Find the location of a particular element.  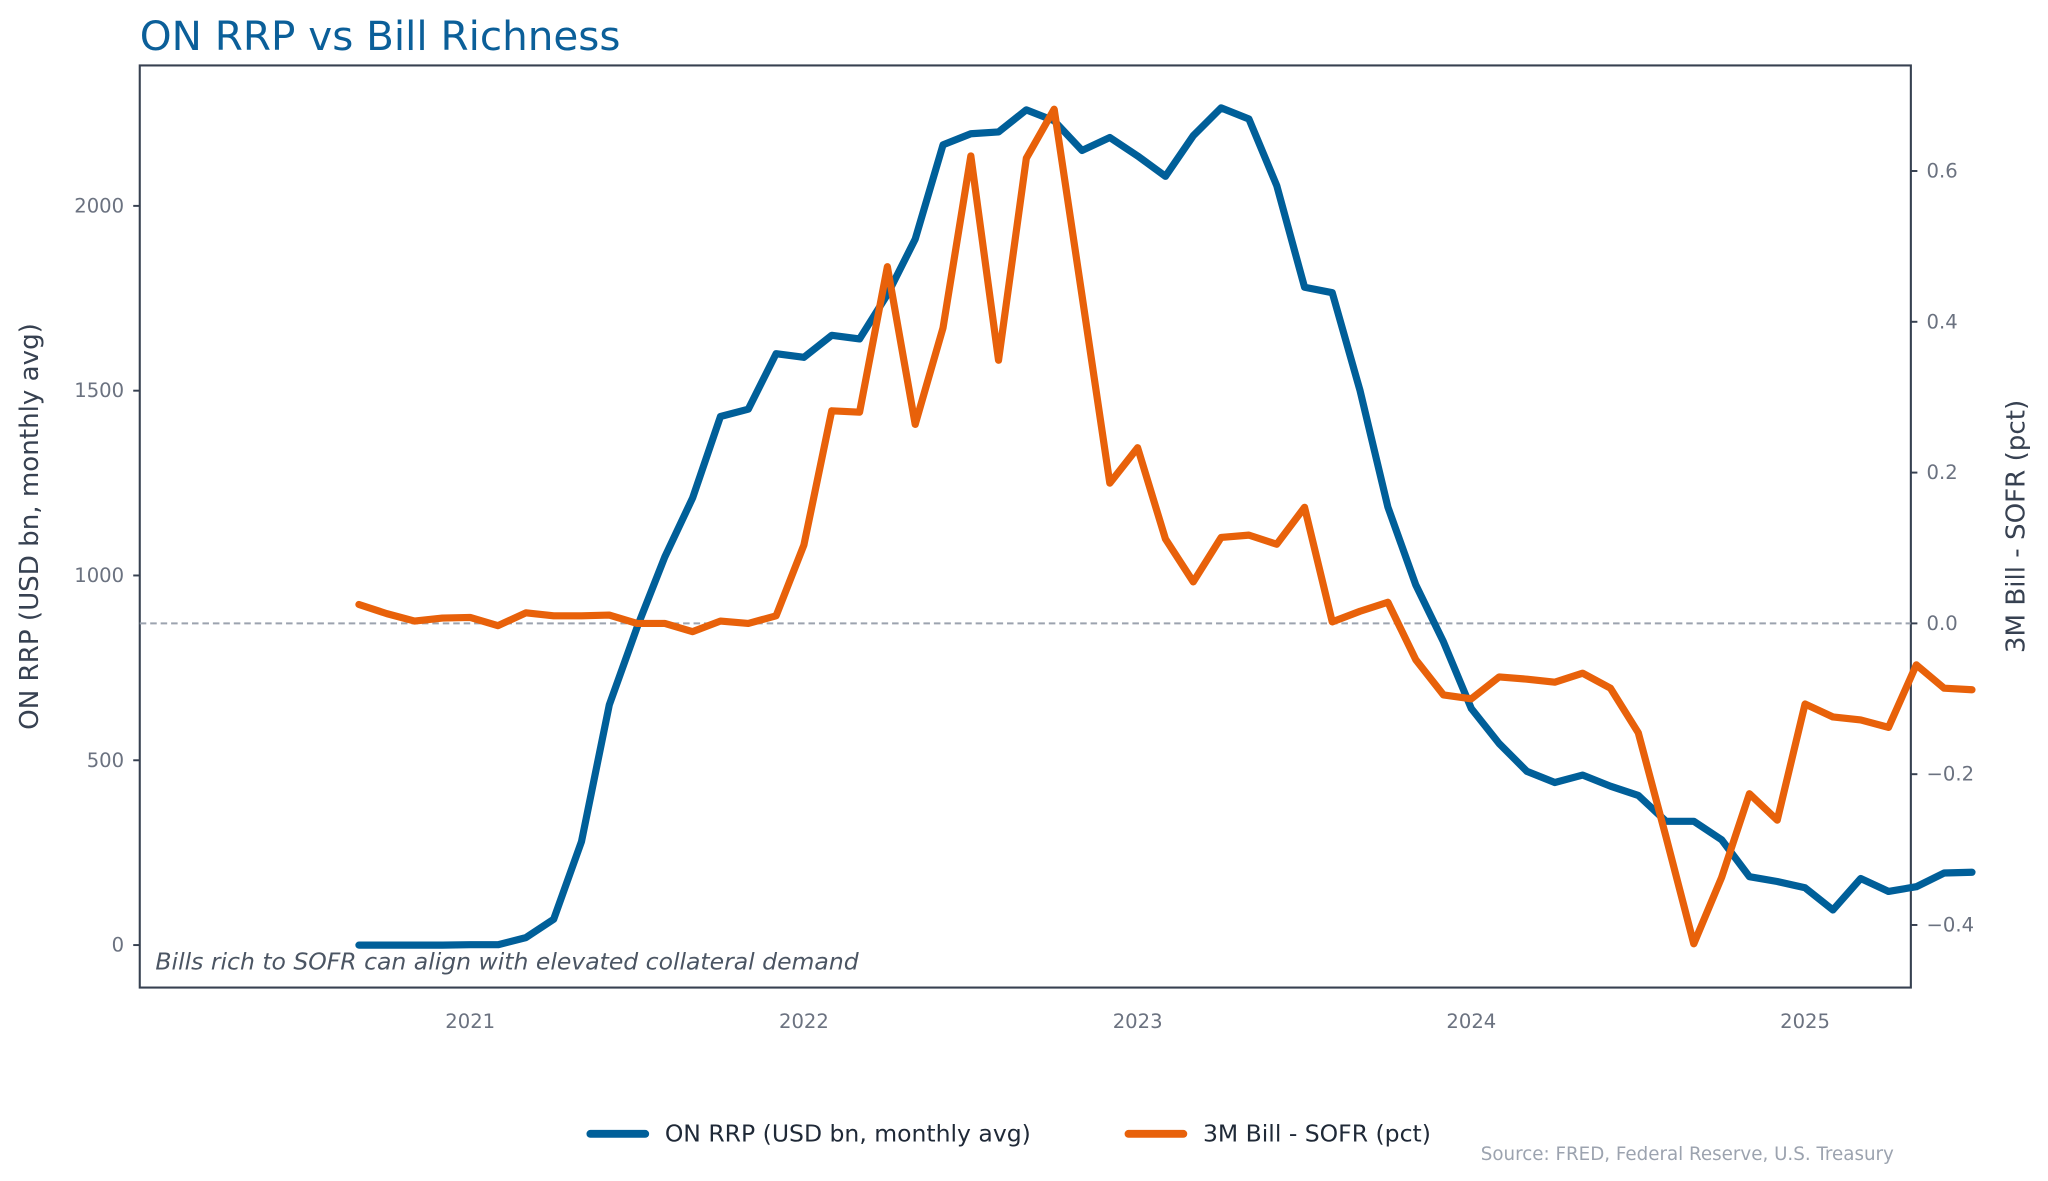

x-tick-label: 2024 is located at coordinates (1471, 1021).